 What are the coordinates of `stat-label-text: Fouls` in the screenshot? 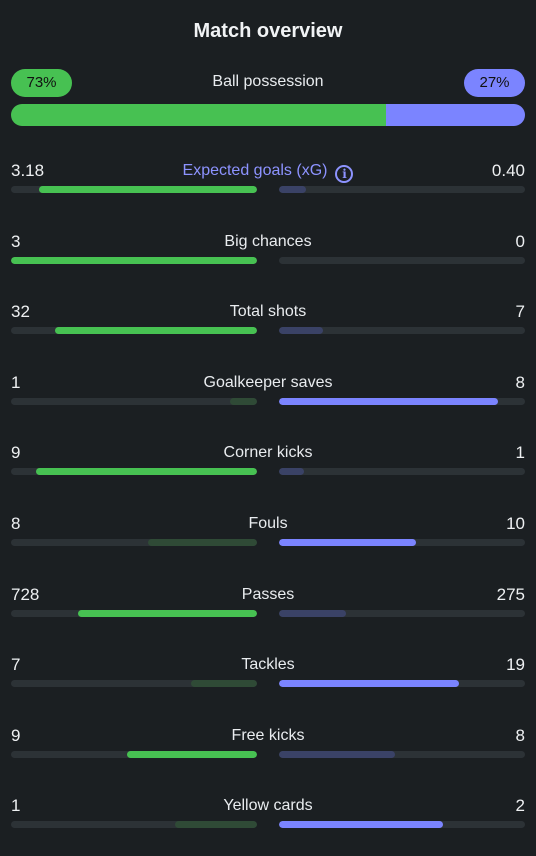 It's located at (268, 523).